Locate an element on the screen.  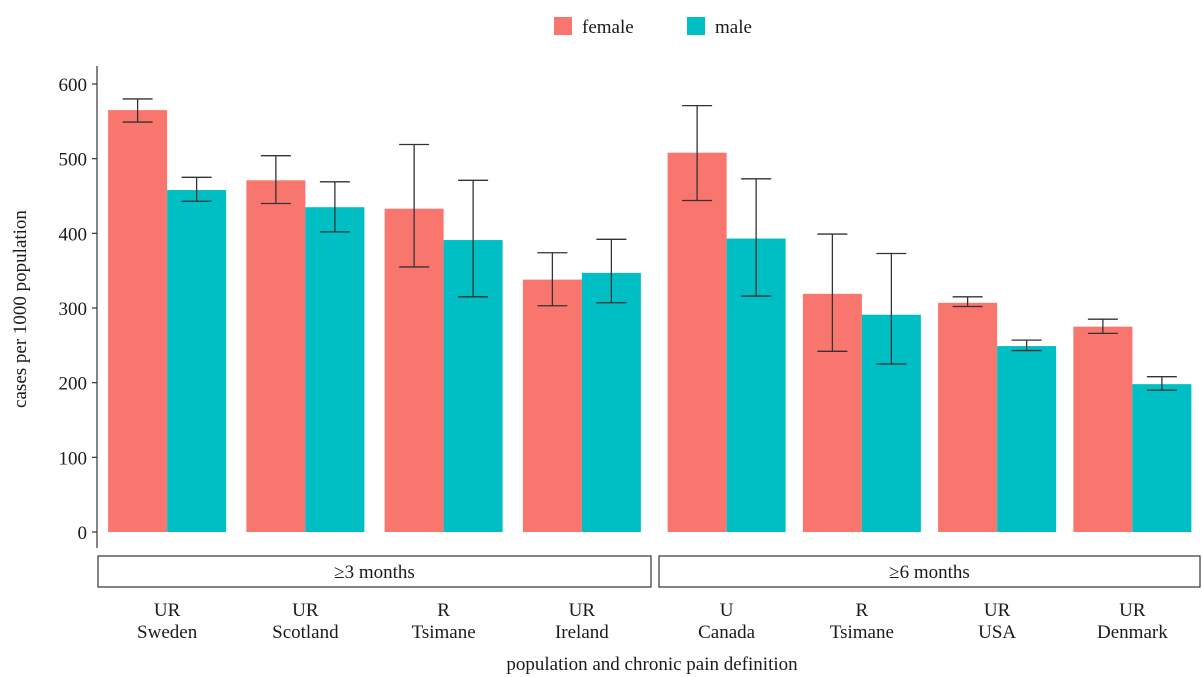
facet-label: ≥3 months is located at coordinates (374, 572).